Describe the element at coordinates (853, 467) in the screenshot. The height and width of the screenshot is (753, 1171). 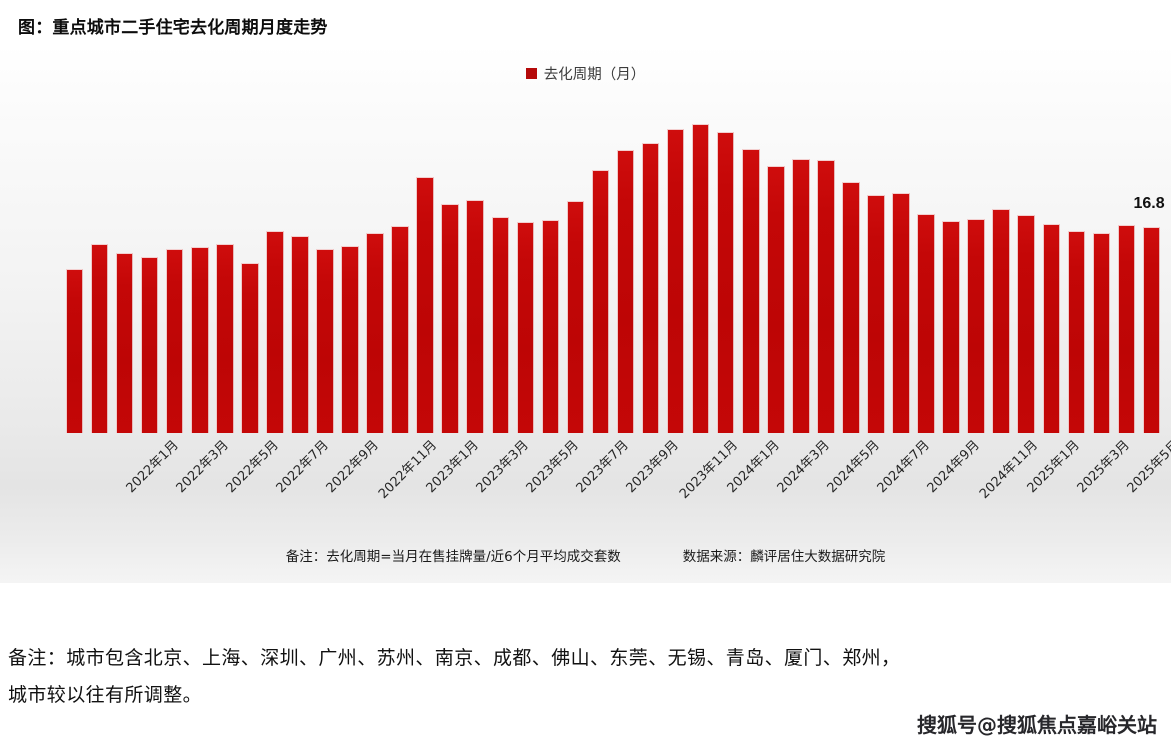
I see `x-axis-tick-label: 2024年5月` at that location.